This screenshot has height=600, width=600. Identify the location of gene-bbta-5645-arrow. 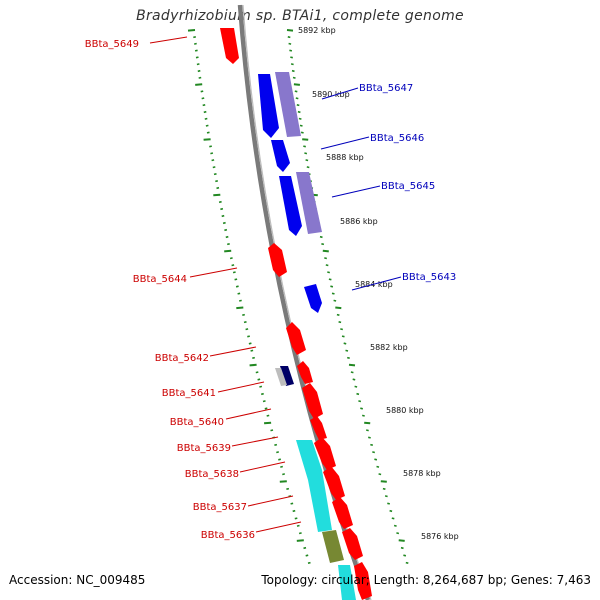
(290, 206).